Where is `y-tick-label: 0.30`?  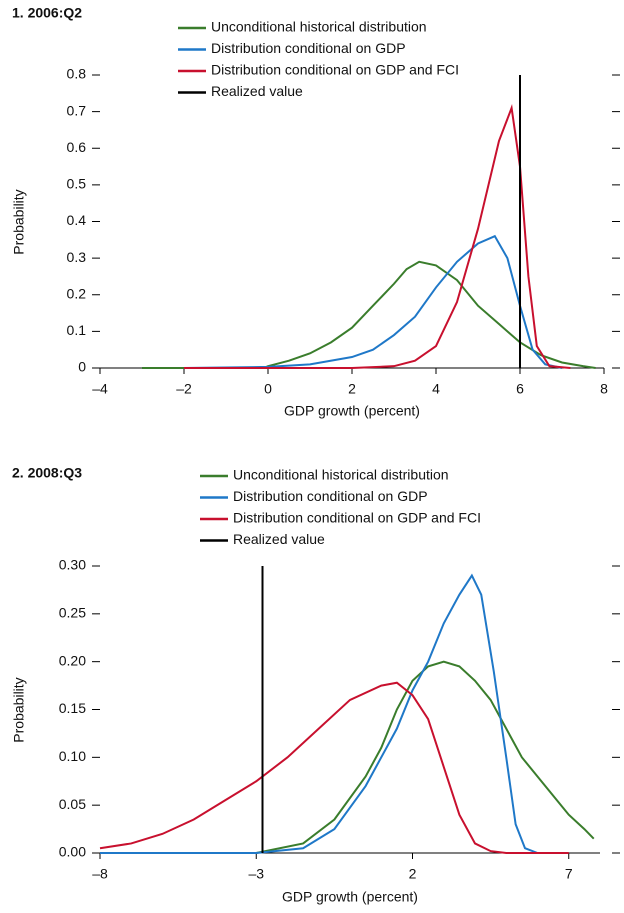 y-tick-label: 0.30 is located at coordinates (72, 565).